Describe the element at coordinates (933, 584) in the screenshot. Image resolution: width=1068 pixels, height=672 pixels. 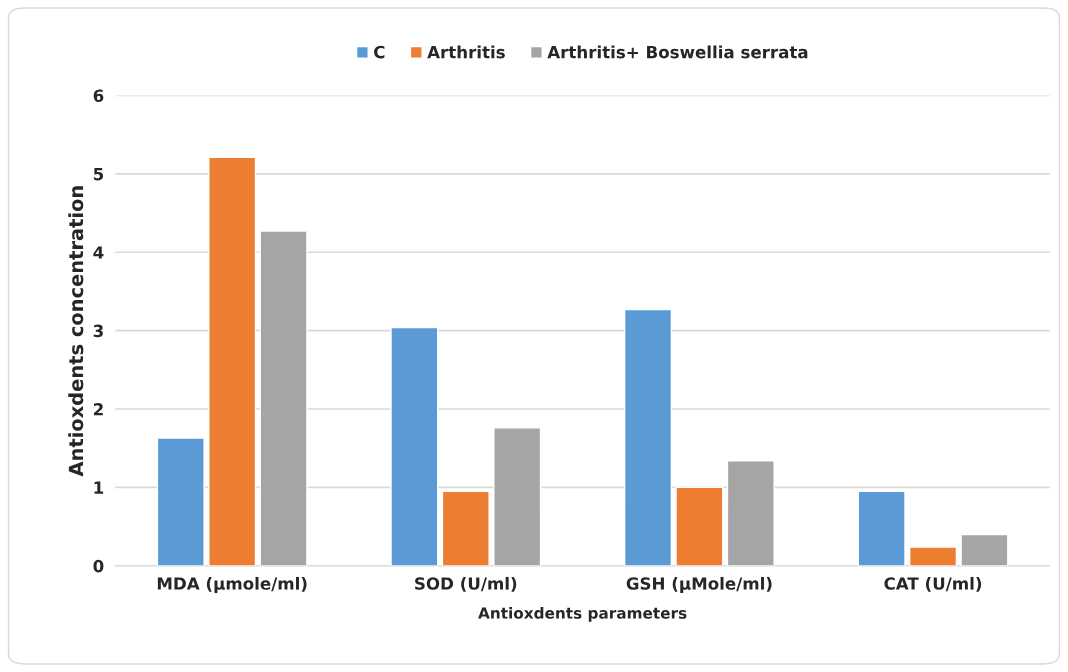
I see `x-tick-label: CAT (U/ml)` at that location.